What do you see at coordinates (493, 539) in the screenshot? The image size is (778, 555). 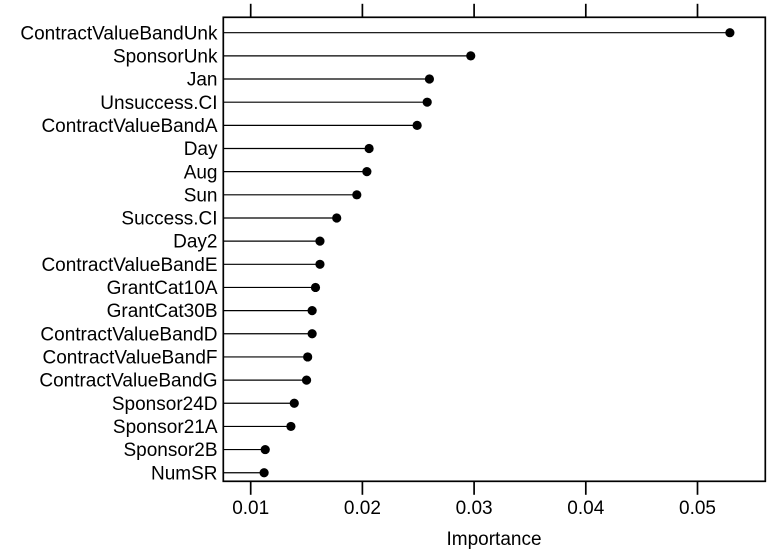 I see `x-axis-label: Importance` at bounding box center [493, 539].